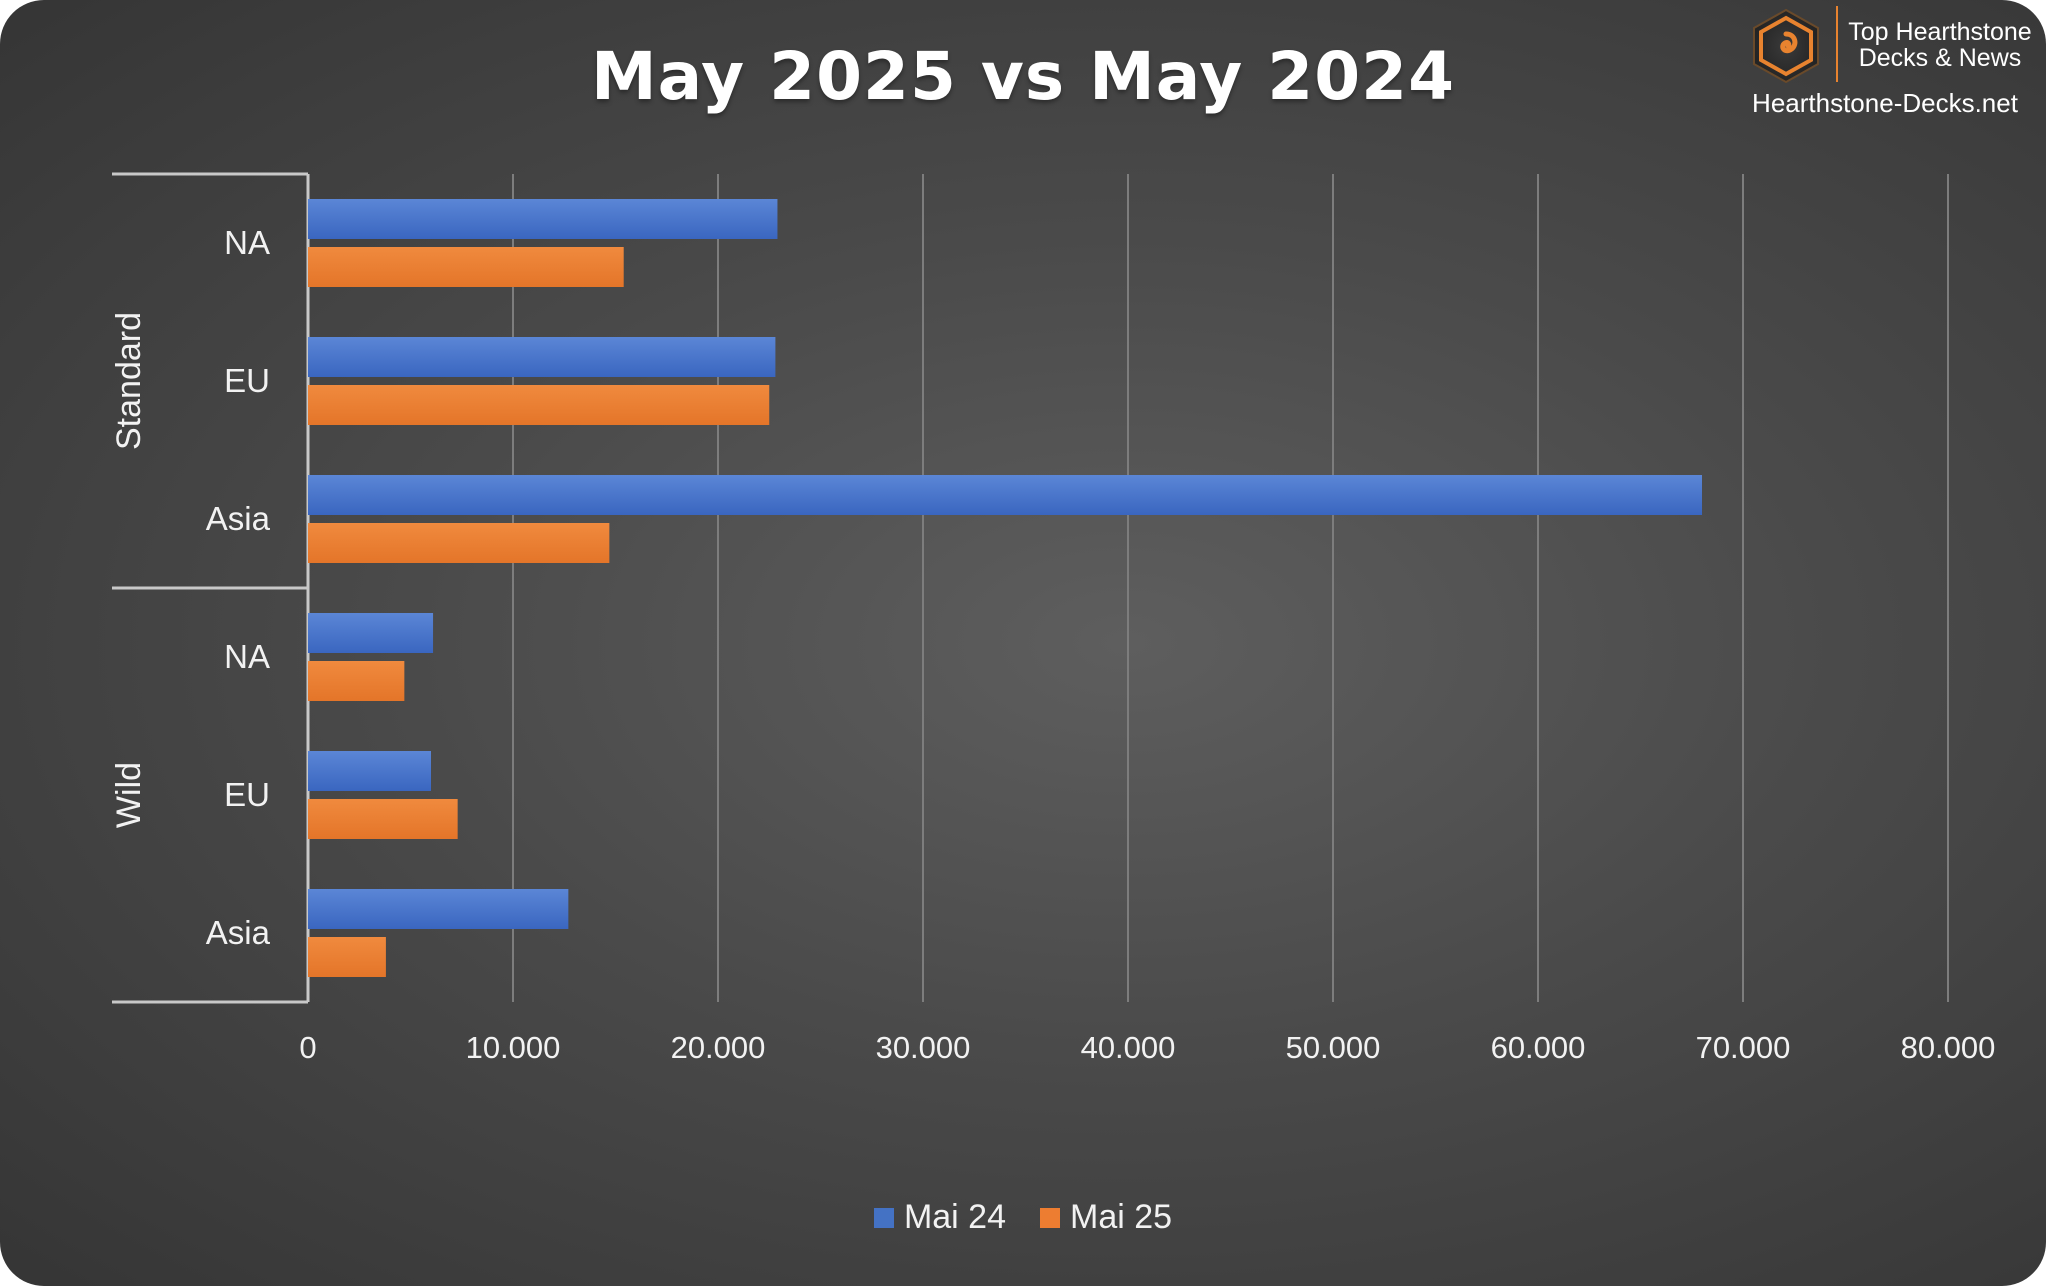 This screenshot has width=2048, height=1287. Describe the element at coordinates (1022, 76) in the screenshot. I see `chart-title: May 2025 vs May 2024` at that location.